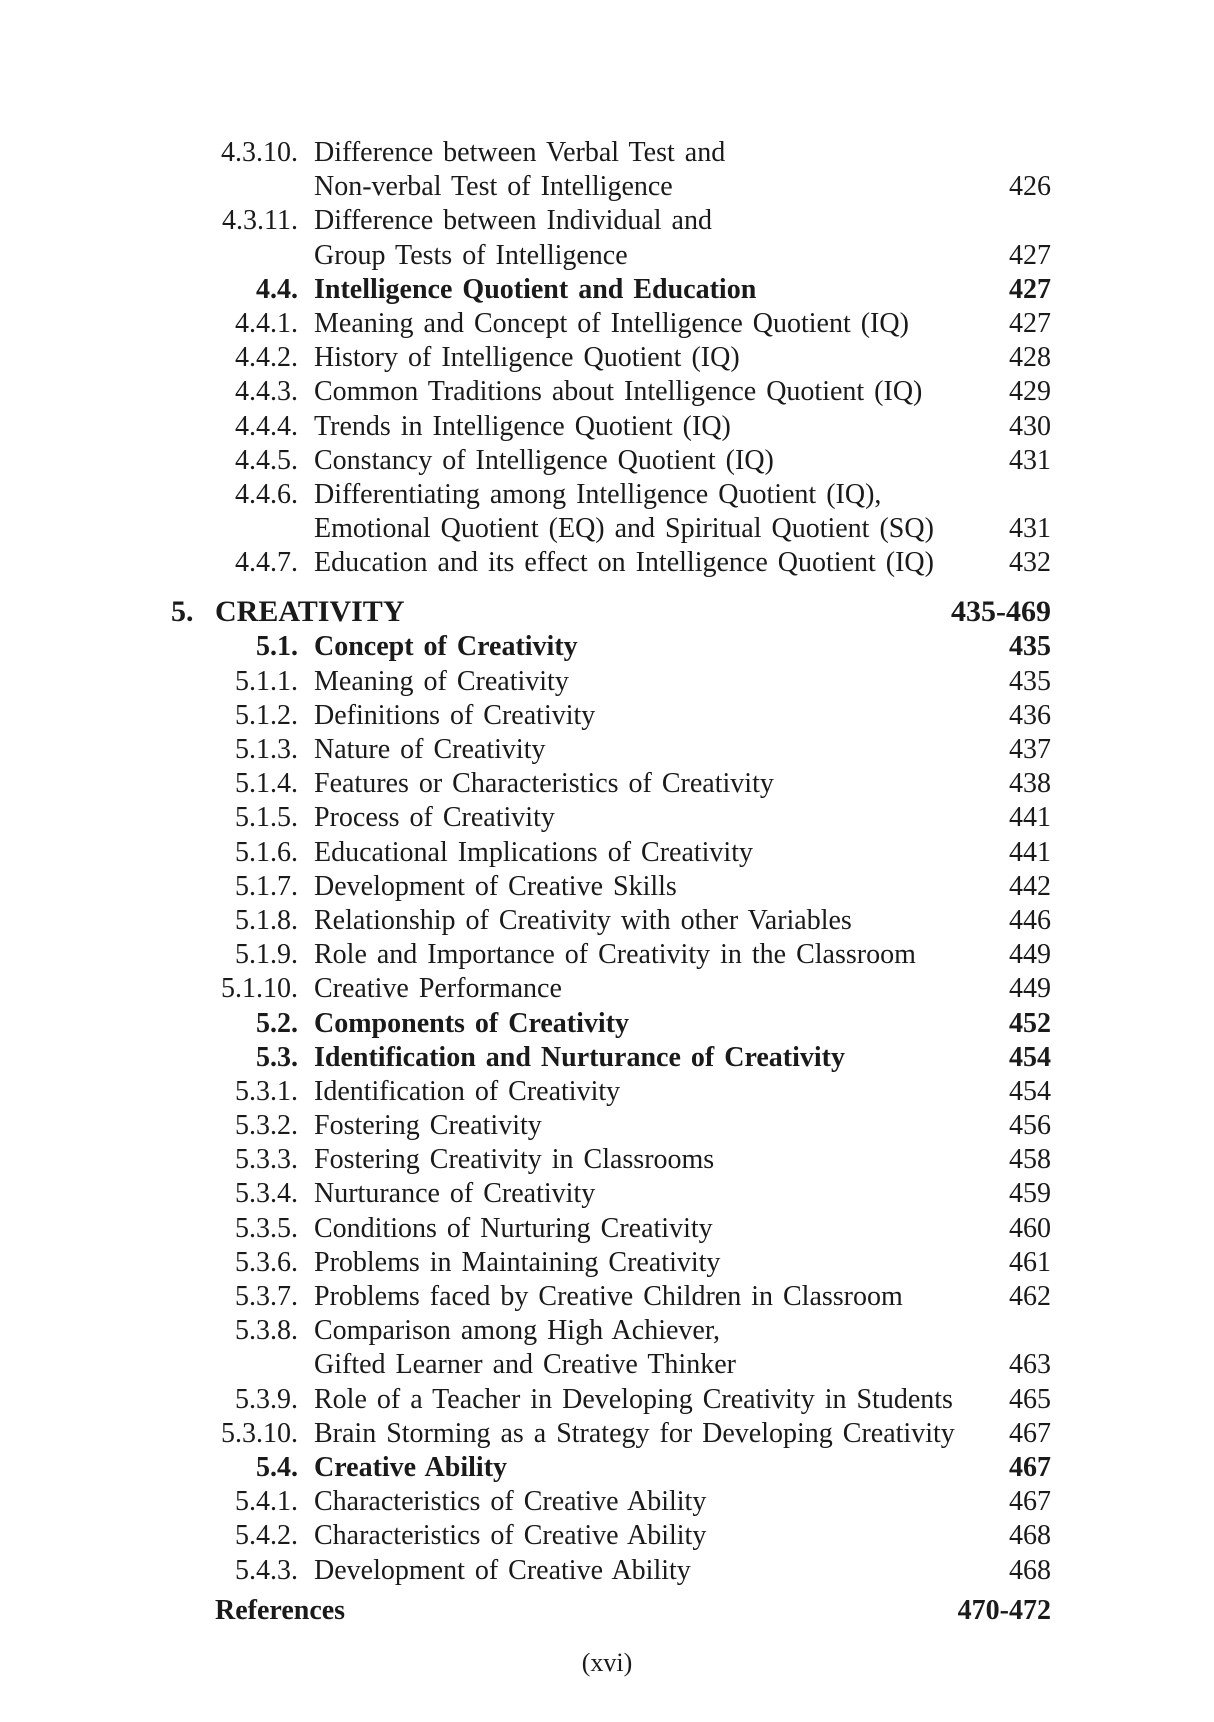 The height and width of the screenshot is (1722, 1214). What do you see at coordinates (607, 1331) in the screenshot?
I see `toc-entry: 5.3.8. Comparison among High Achiever,` at bounding box center [607, 1331].